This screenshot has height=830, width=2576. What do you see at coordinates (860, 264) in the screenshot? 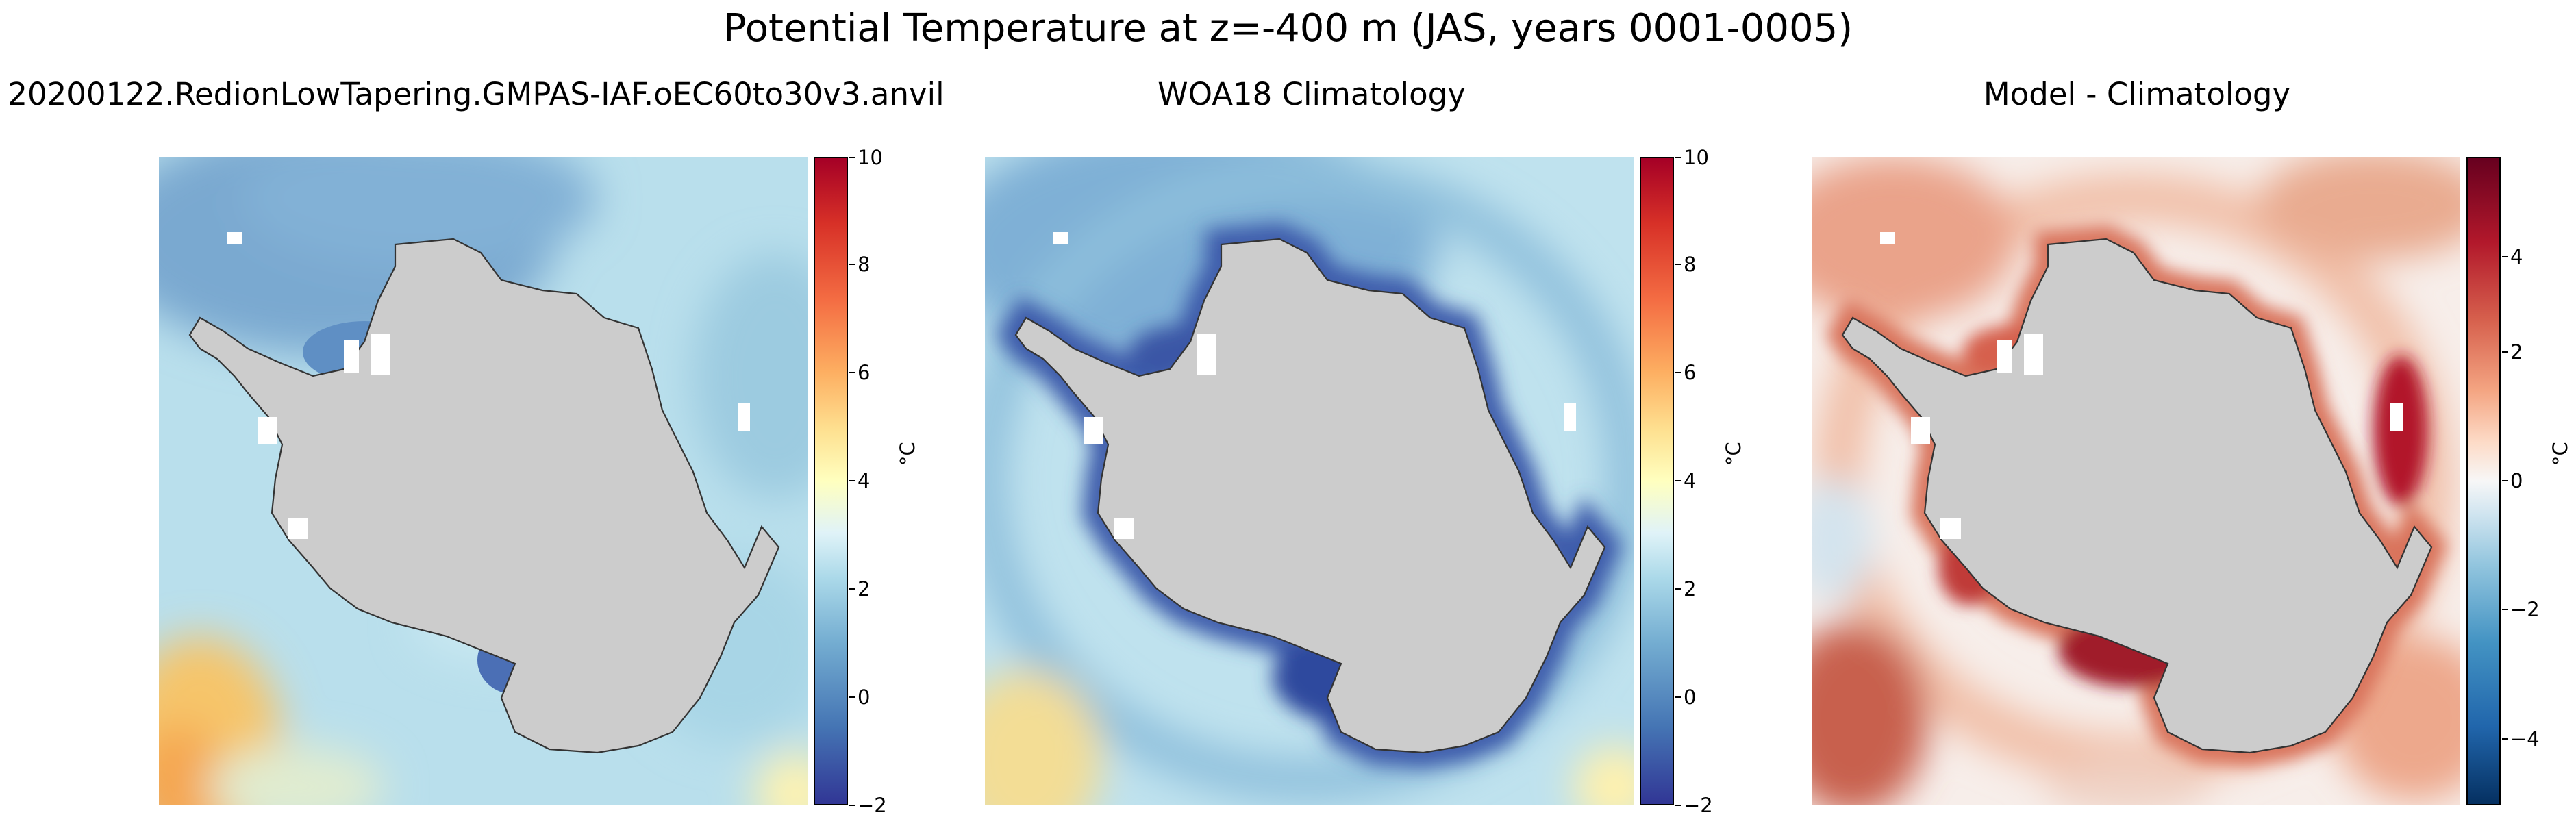
I see `model-colorbar-tick: 8` at bounding box center [860, 264].